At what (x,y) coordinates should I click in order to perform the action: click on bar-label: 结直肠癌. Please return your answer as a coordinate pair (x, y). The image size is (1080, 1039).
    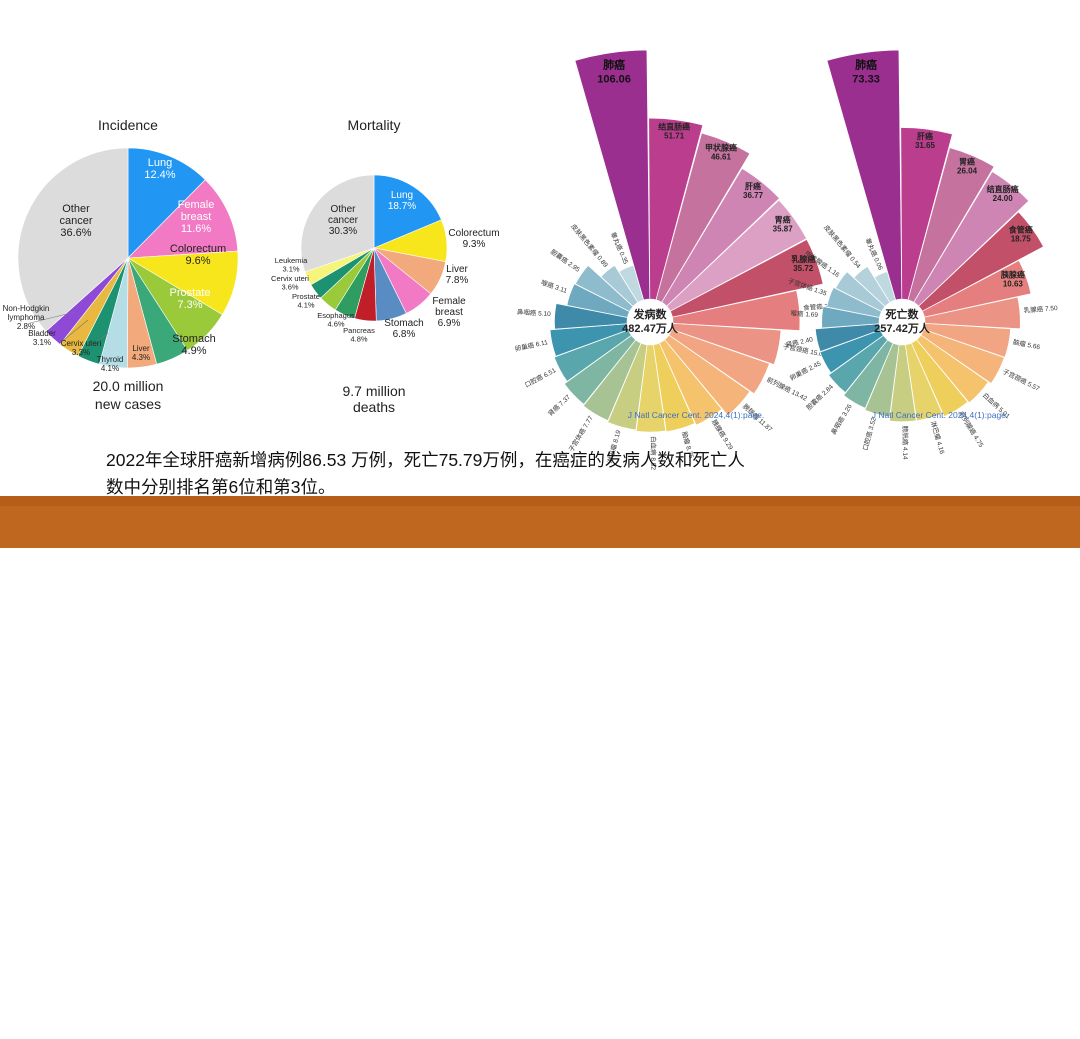
    Looking at the image, I should click on (1003, 189).